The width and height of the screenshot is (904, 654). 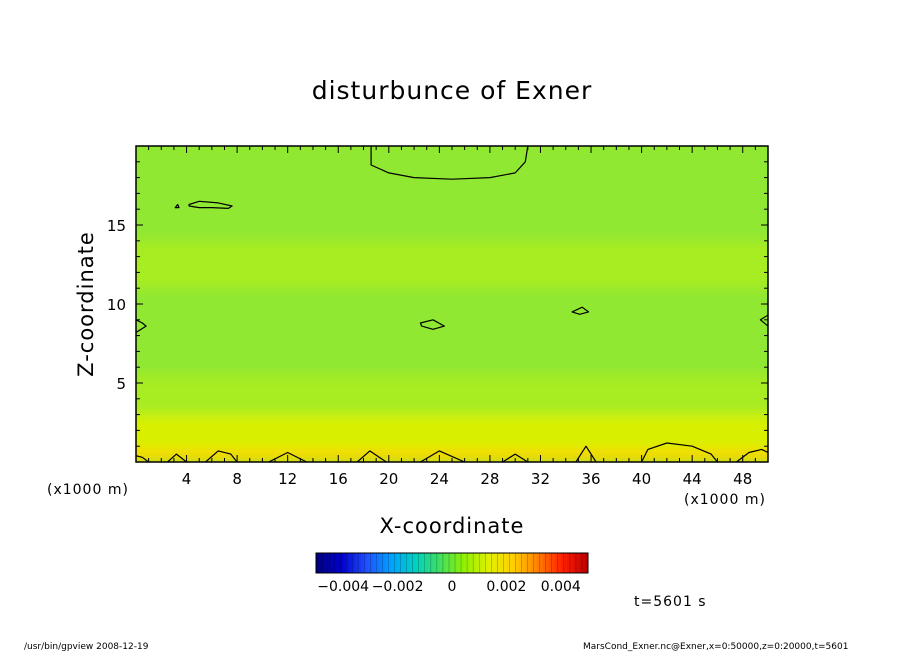 What do you see at coordinates (452, 526) in the screenshot?
I see `x-axis-label: X-coordinate` at bounding box center [452, 526].